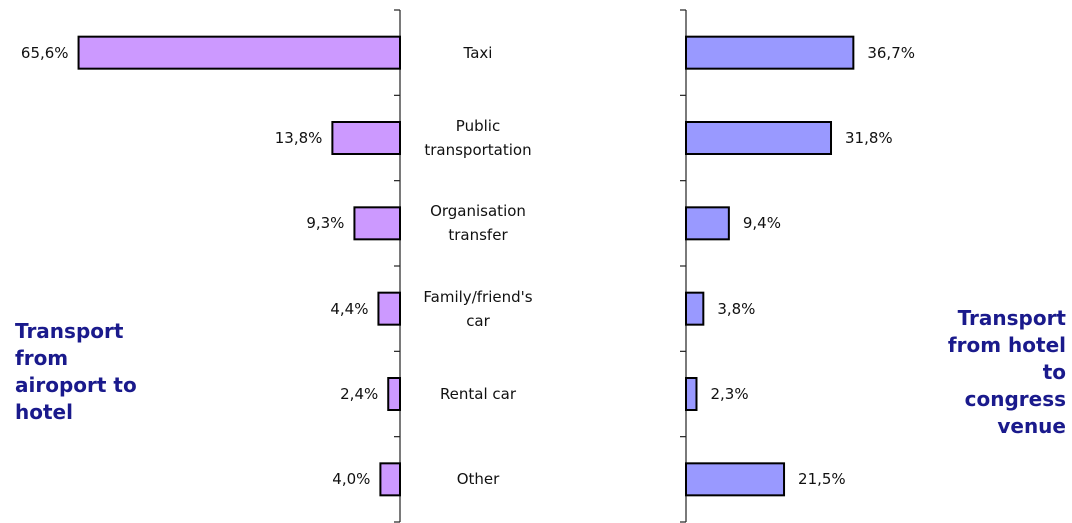  I want to click on value-label: 13,8%, so click(298, 138).